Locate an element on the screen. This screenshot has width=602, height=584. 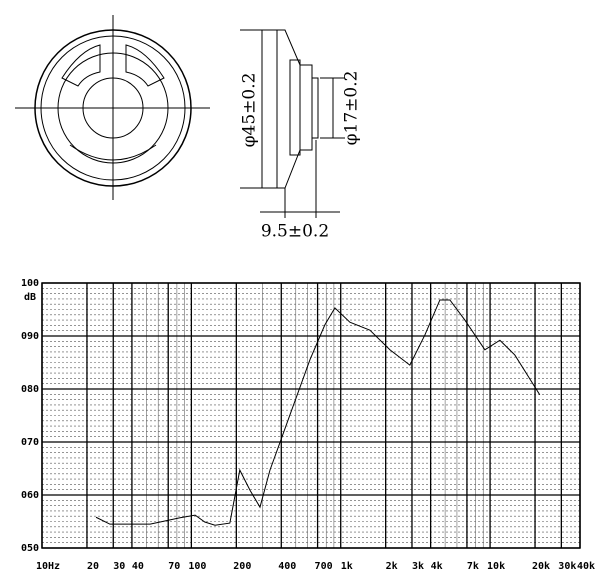
dimension-label: φ45±0.2 is located at coordinates (250, 110).